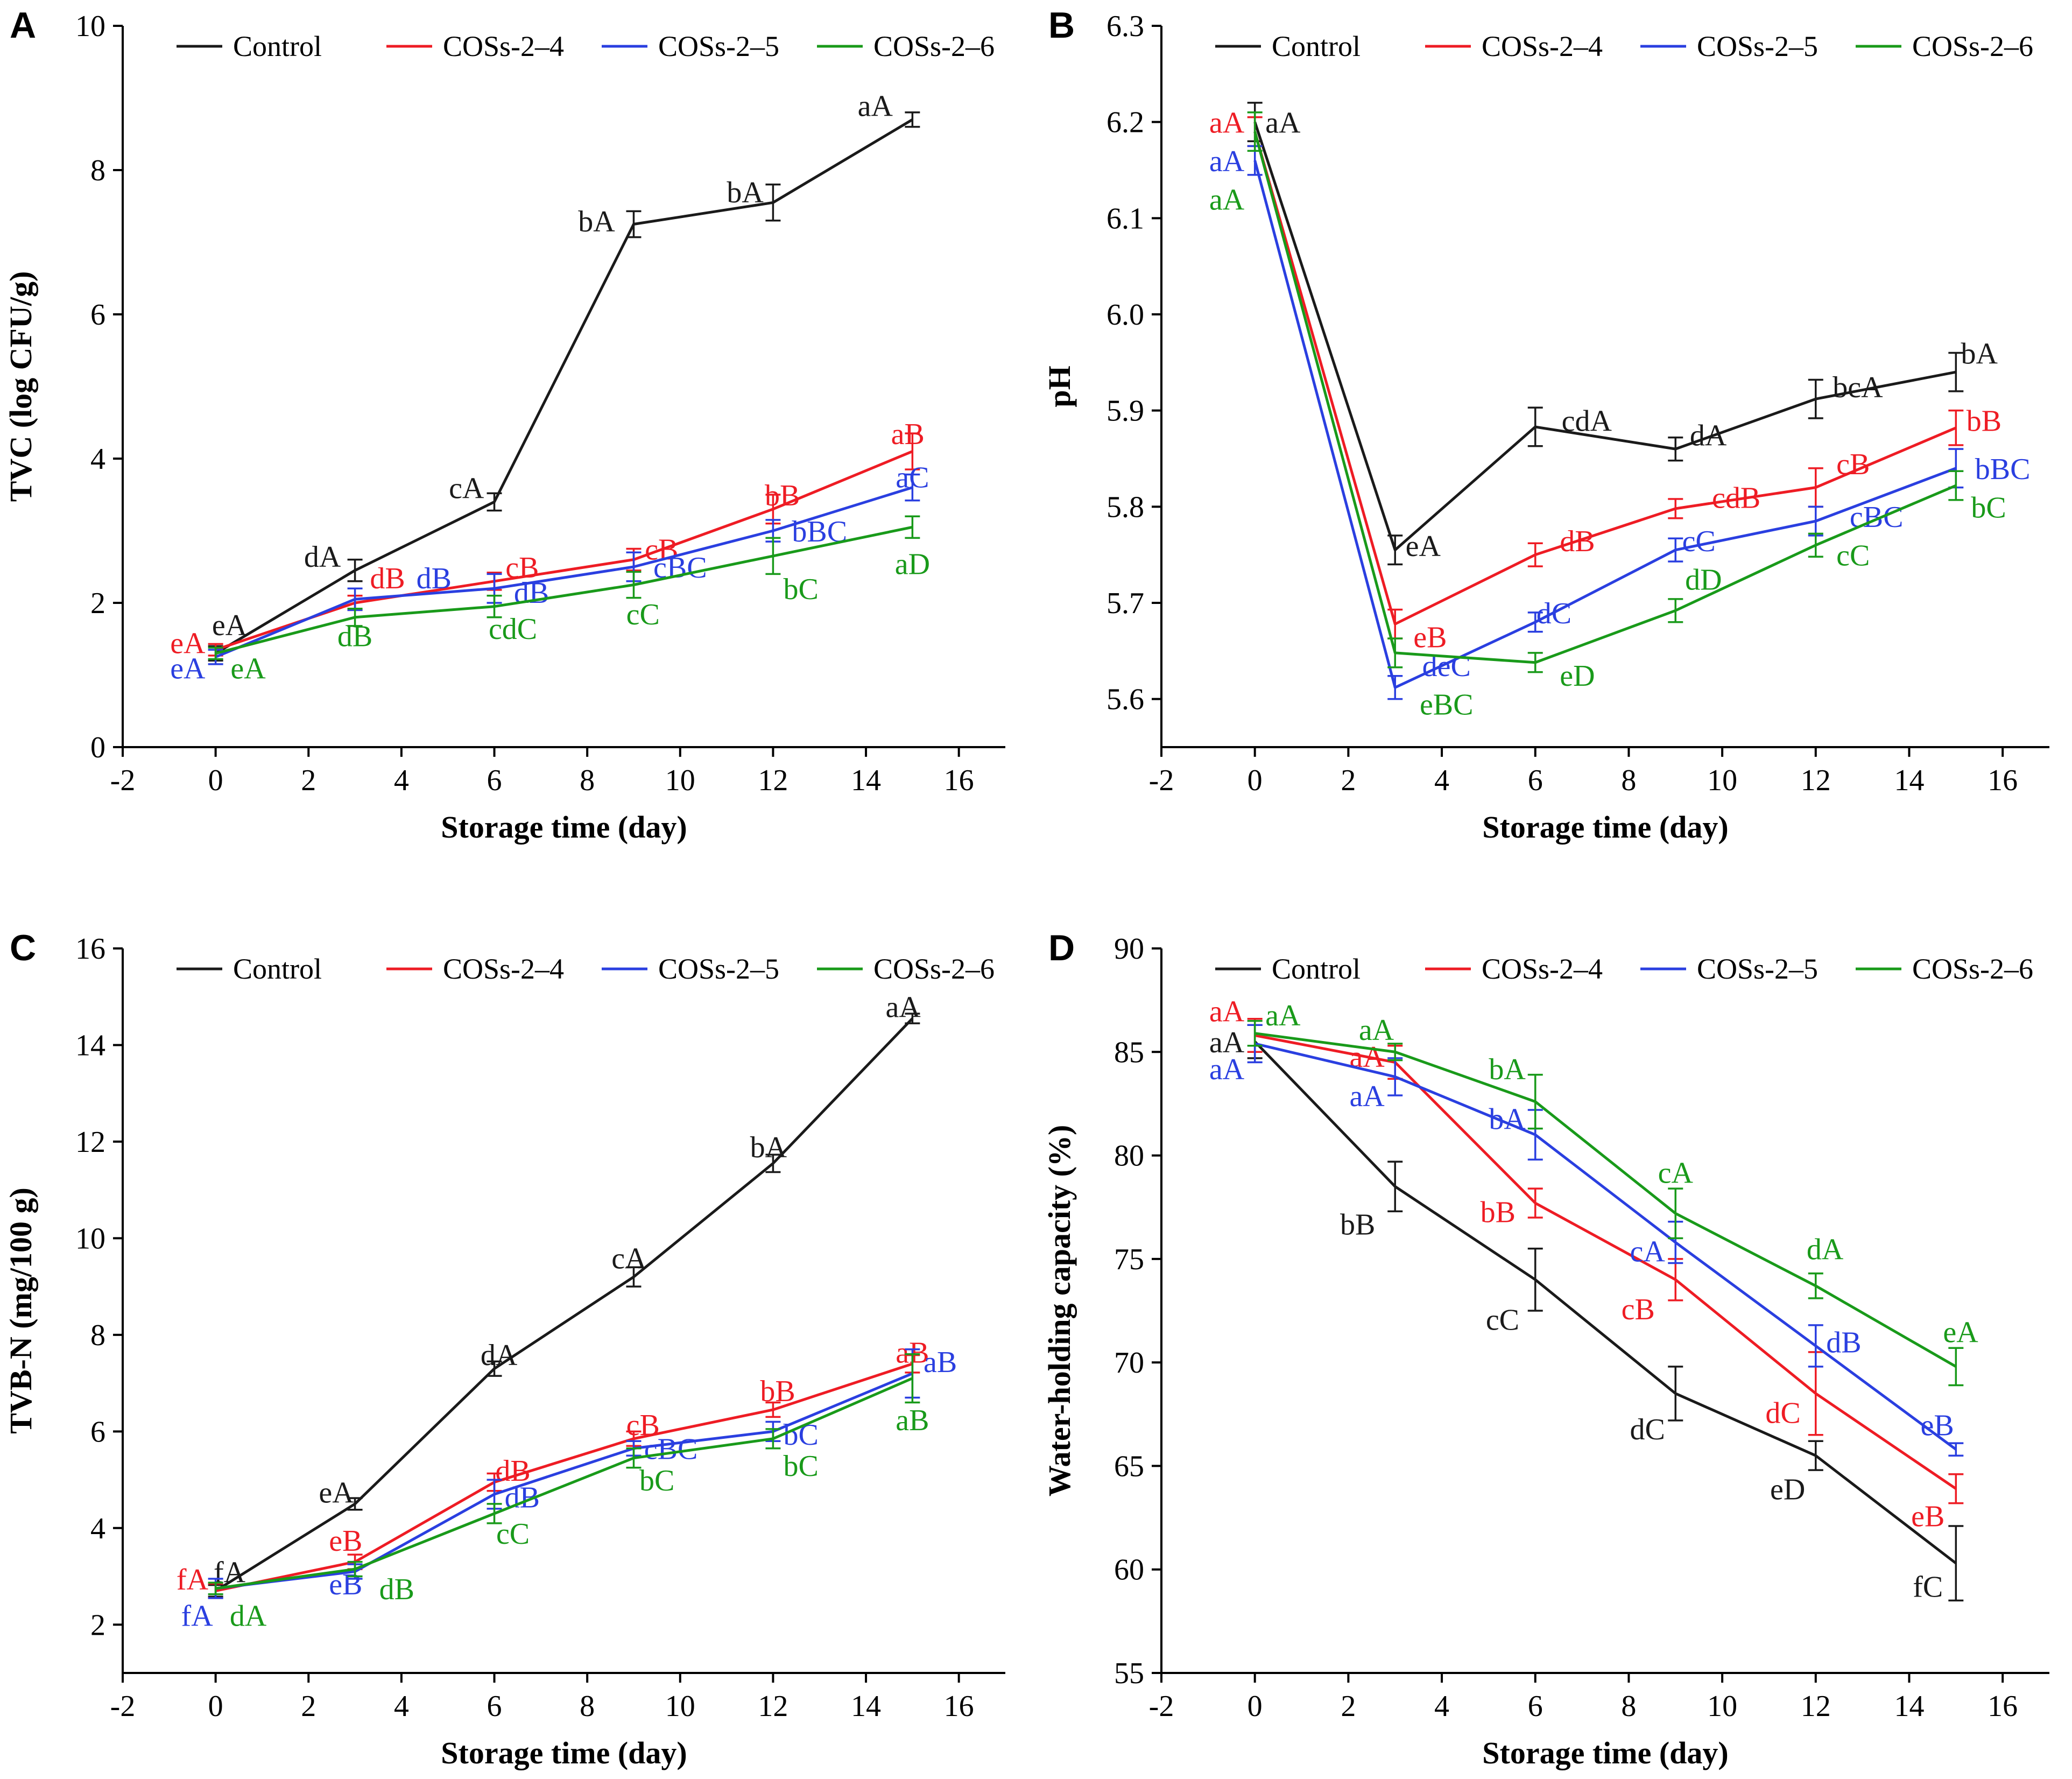 This screenshot has width=2072, height=1779. Describe the element at coordinates (197, 1616) in the screenshot. I see `significance-label: fA` at that location.